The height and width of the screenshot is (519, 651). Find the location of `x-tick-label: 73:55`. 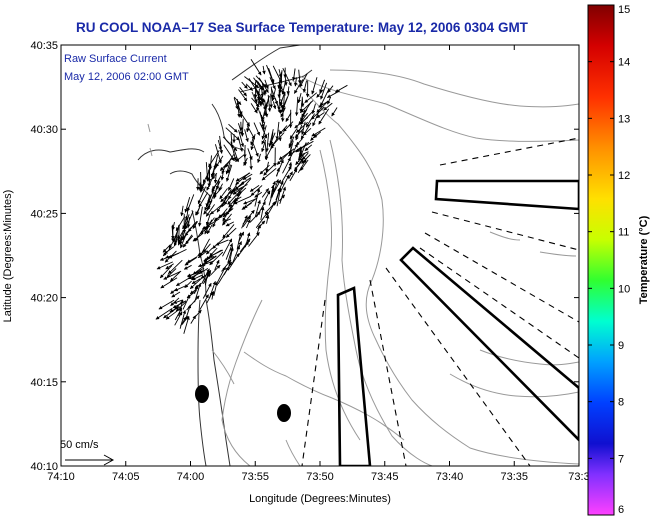

x-tick-label: 73:55 is located at coordinates (255, 477).